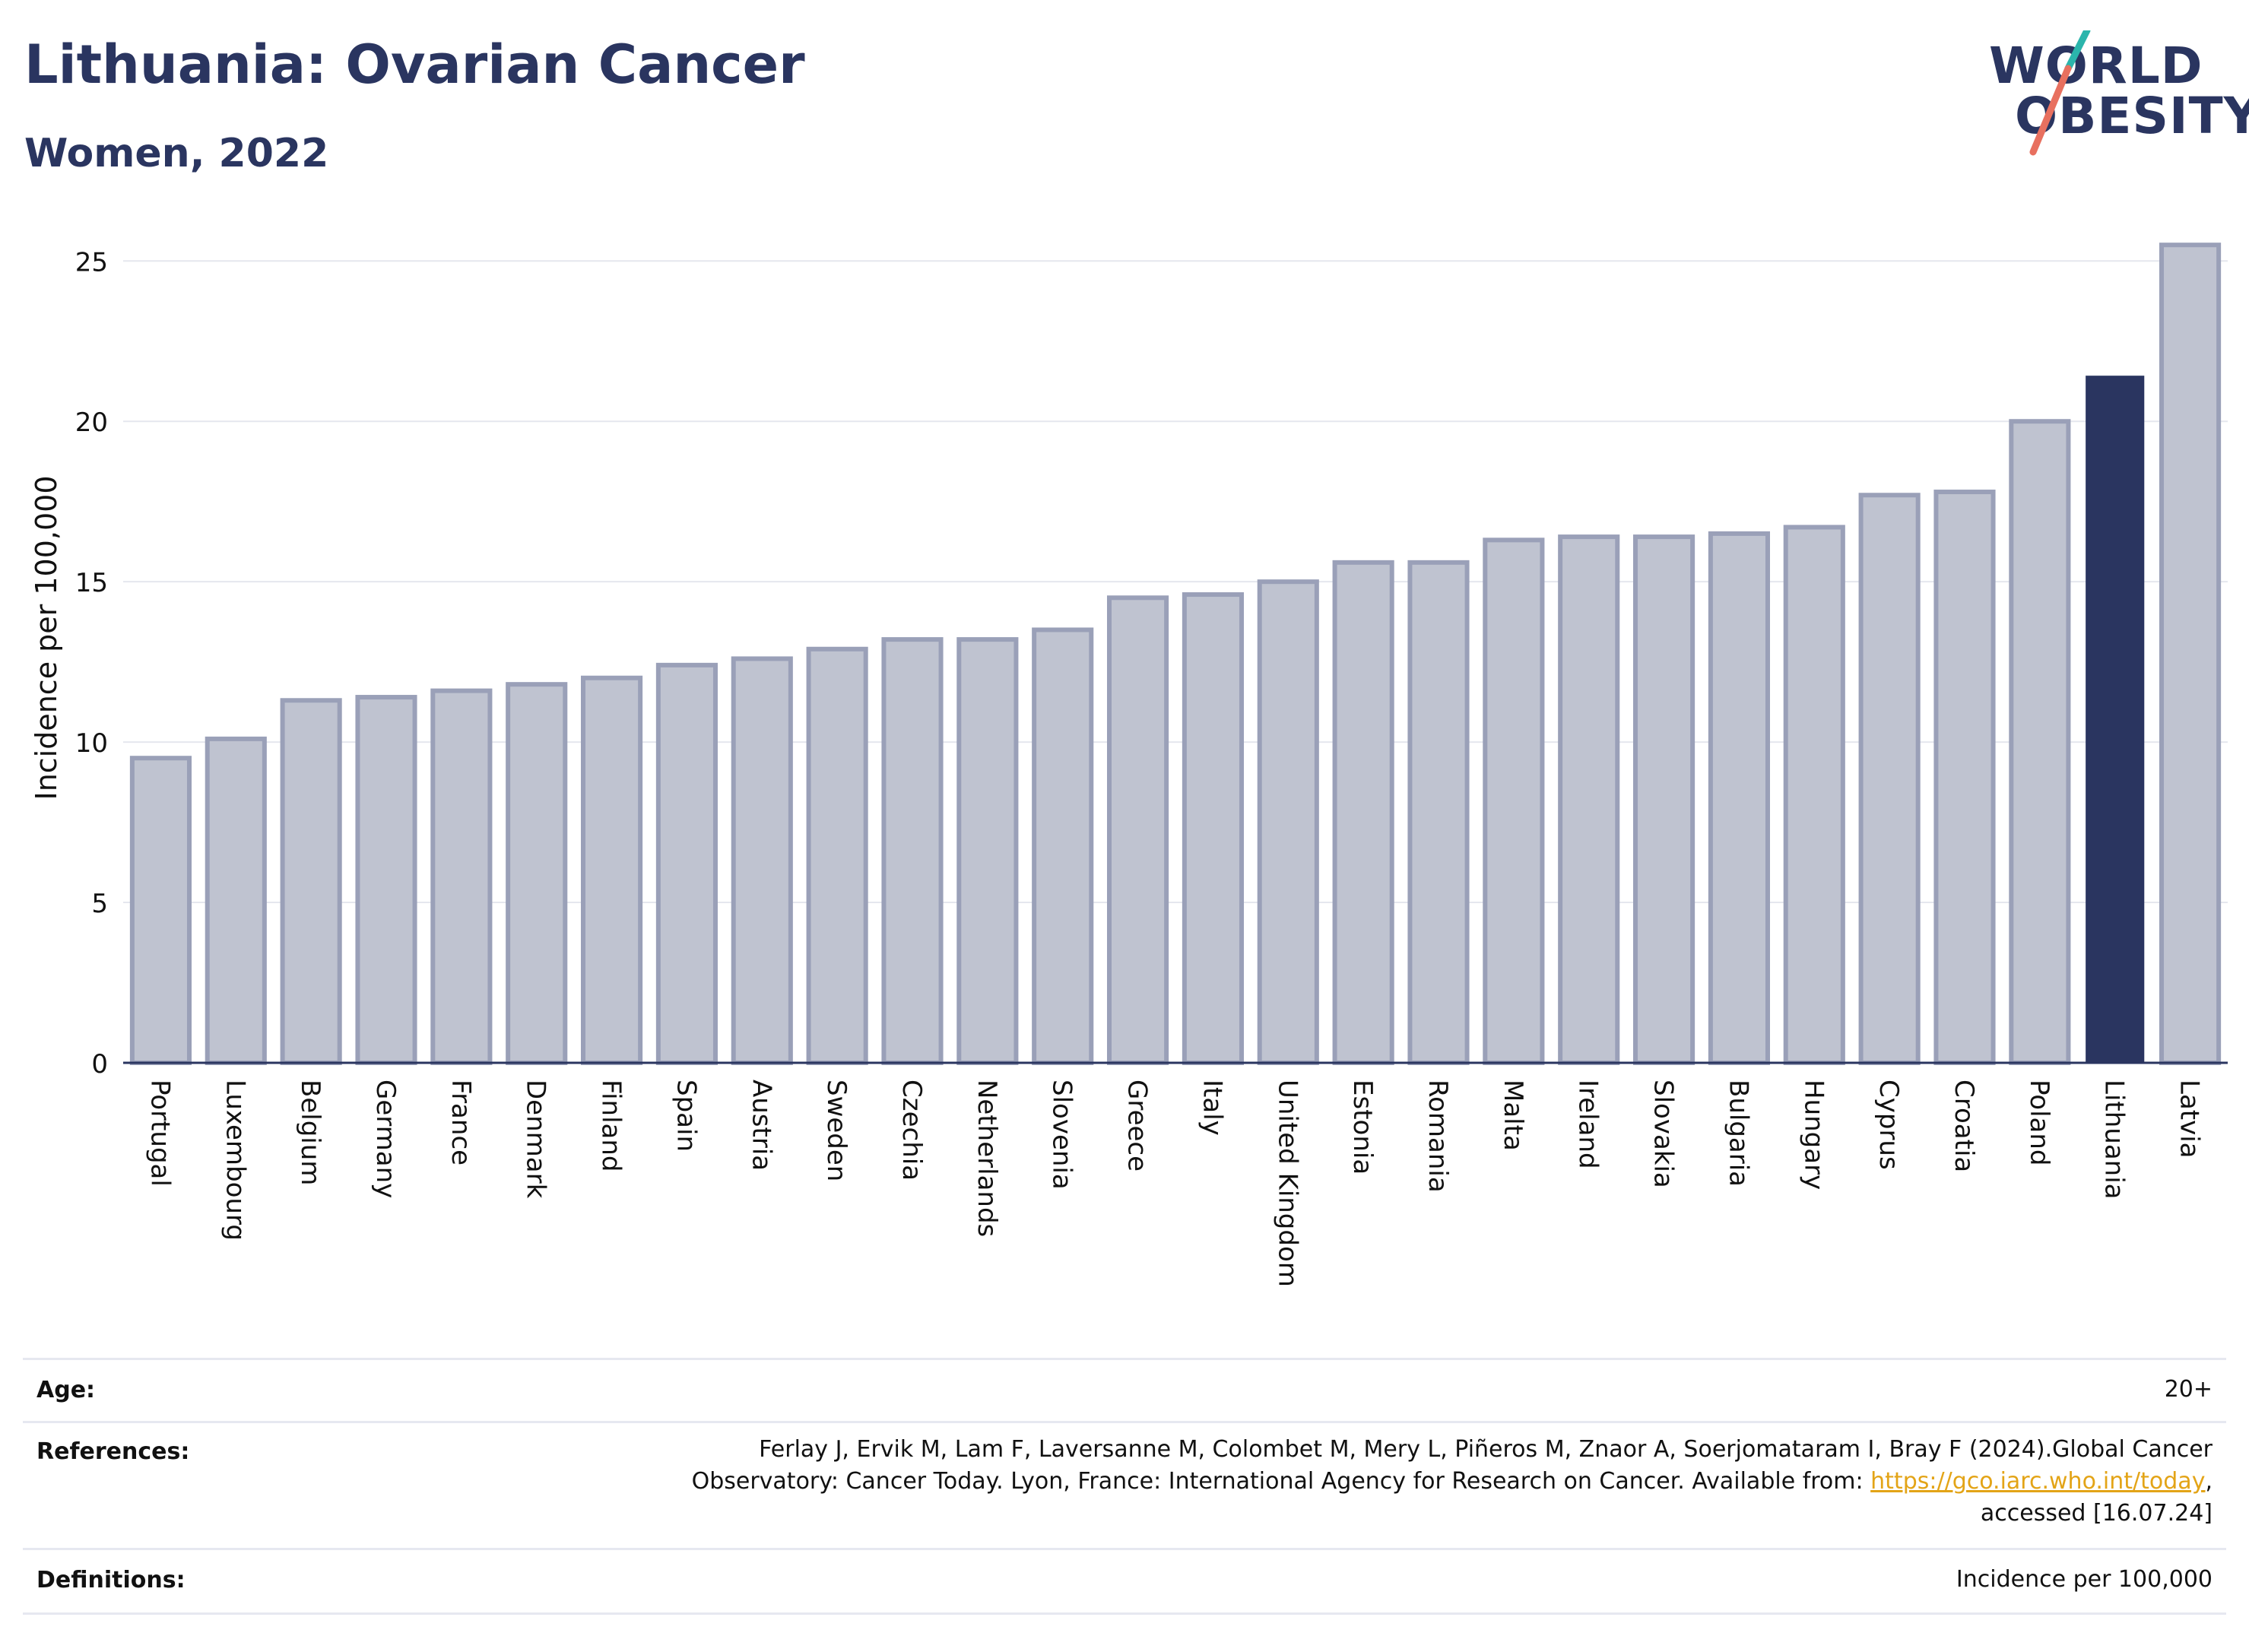  What do you see at coordinates (1589, 800) in the screenshot?
I see `bar-ireland` at bounding box center [1589, 800].